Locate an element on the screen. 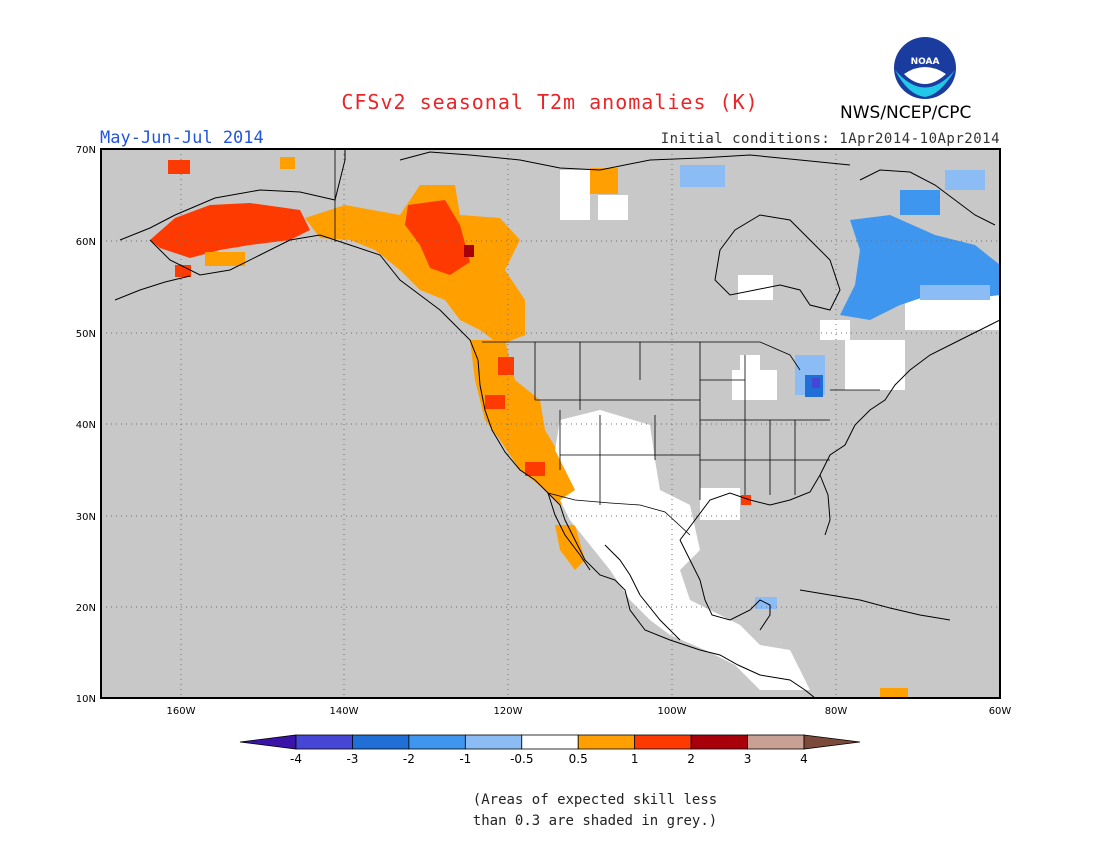 The image size is (1100, 850). colorbar-end-high is located at coordinates (832, 742).